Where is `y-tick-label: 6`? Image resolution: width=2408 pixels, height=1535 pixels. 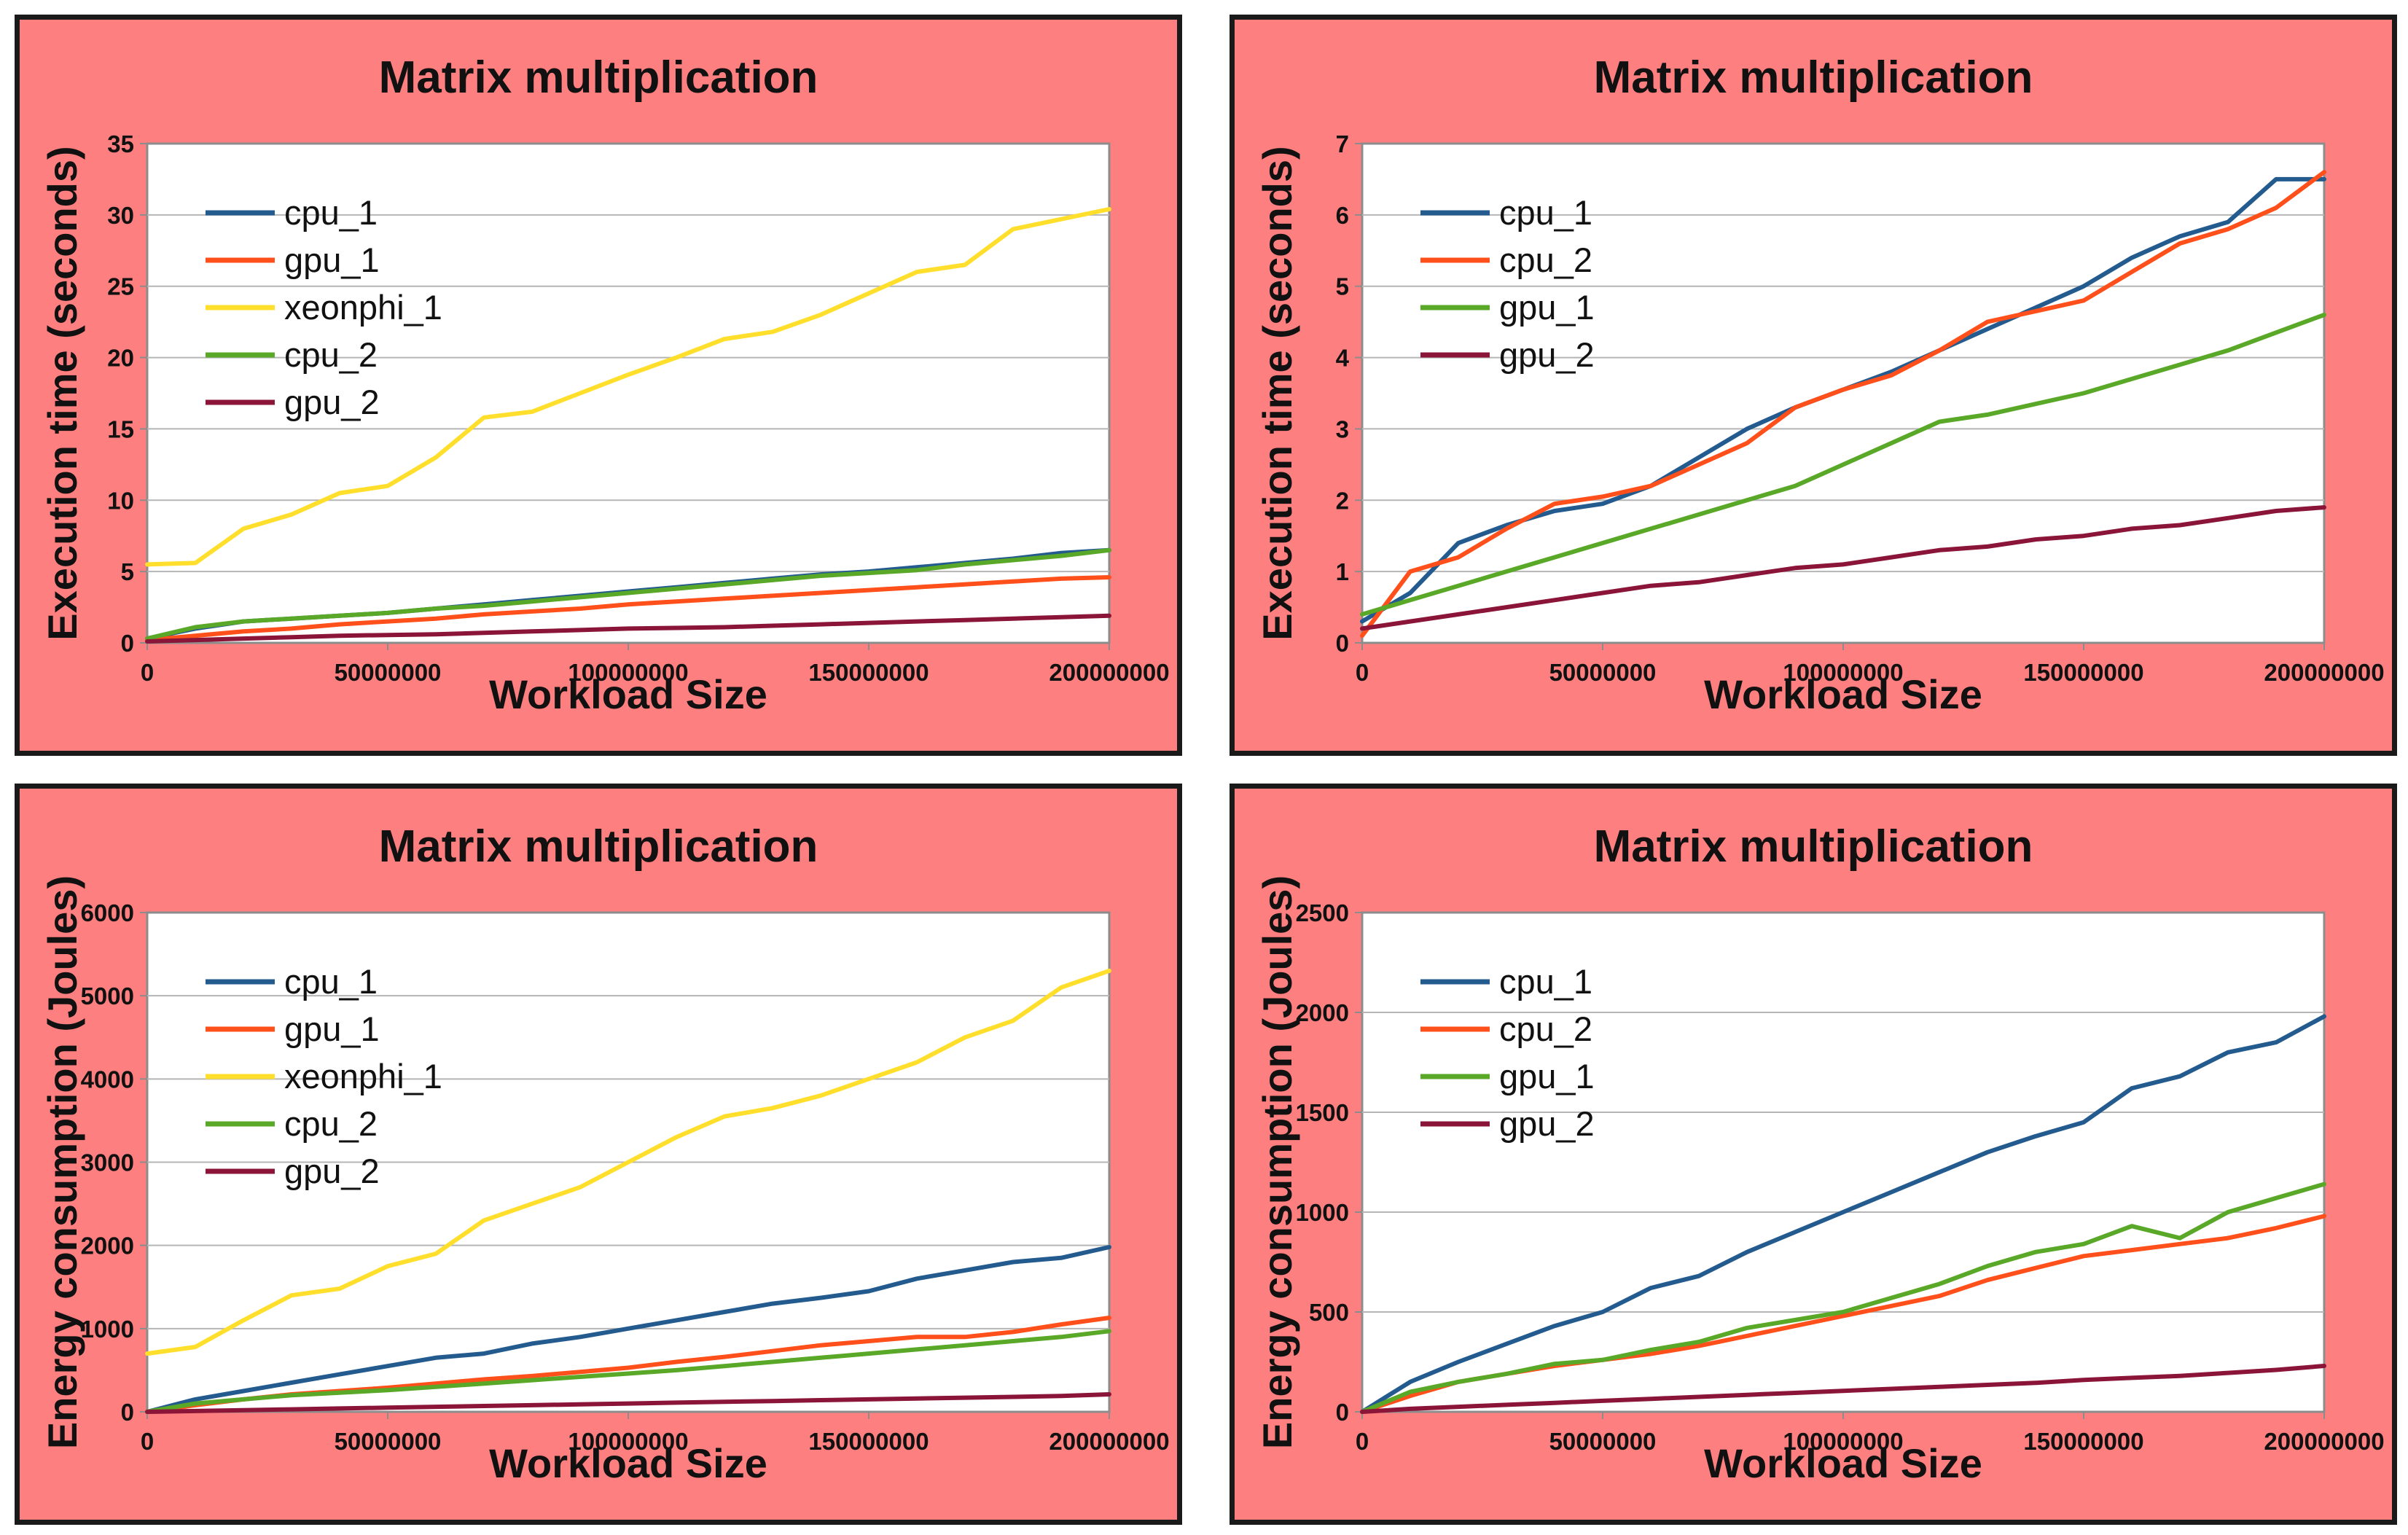 y-tick-label: 6 is located at coordinates (1342, 215).